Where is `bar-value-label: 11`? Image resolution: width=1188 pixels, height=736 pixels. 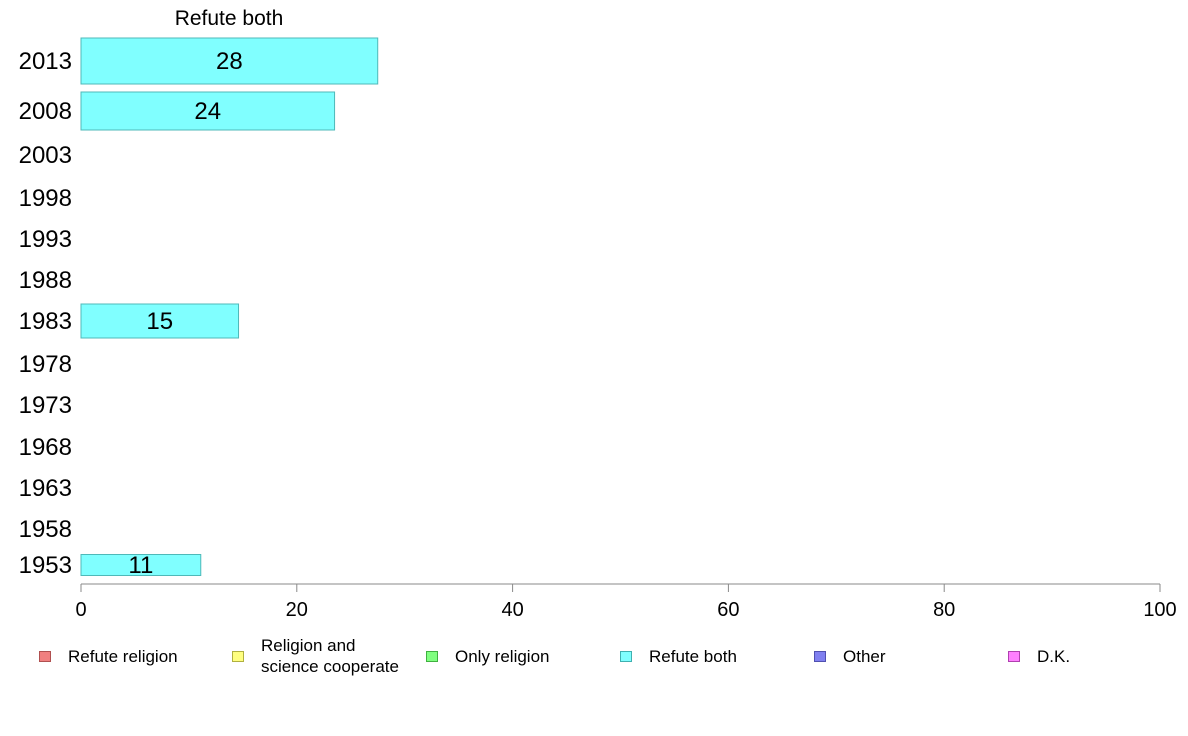 bar-value-label: 11 is located at coordinates (140, 565).